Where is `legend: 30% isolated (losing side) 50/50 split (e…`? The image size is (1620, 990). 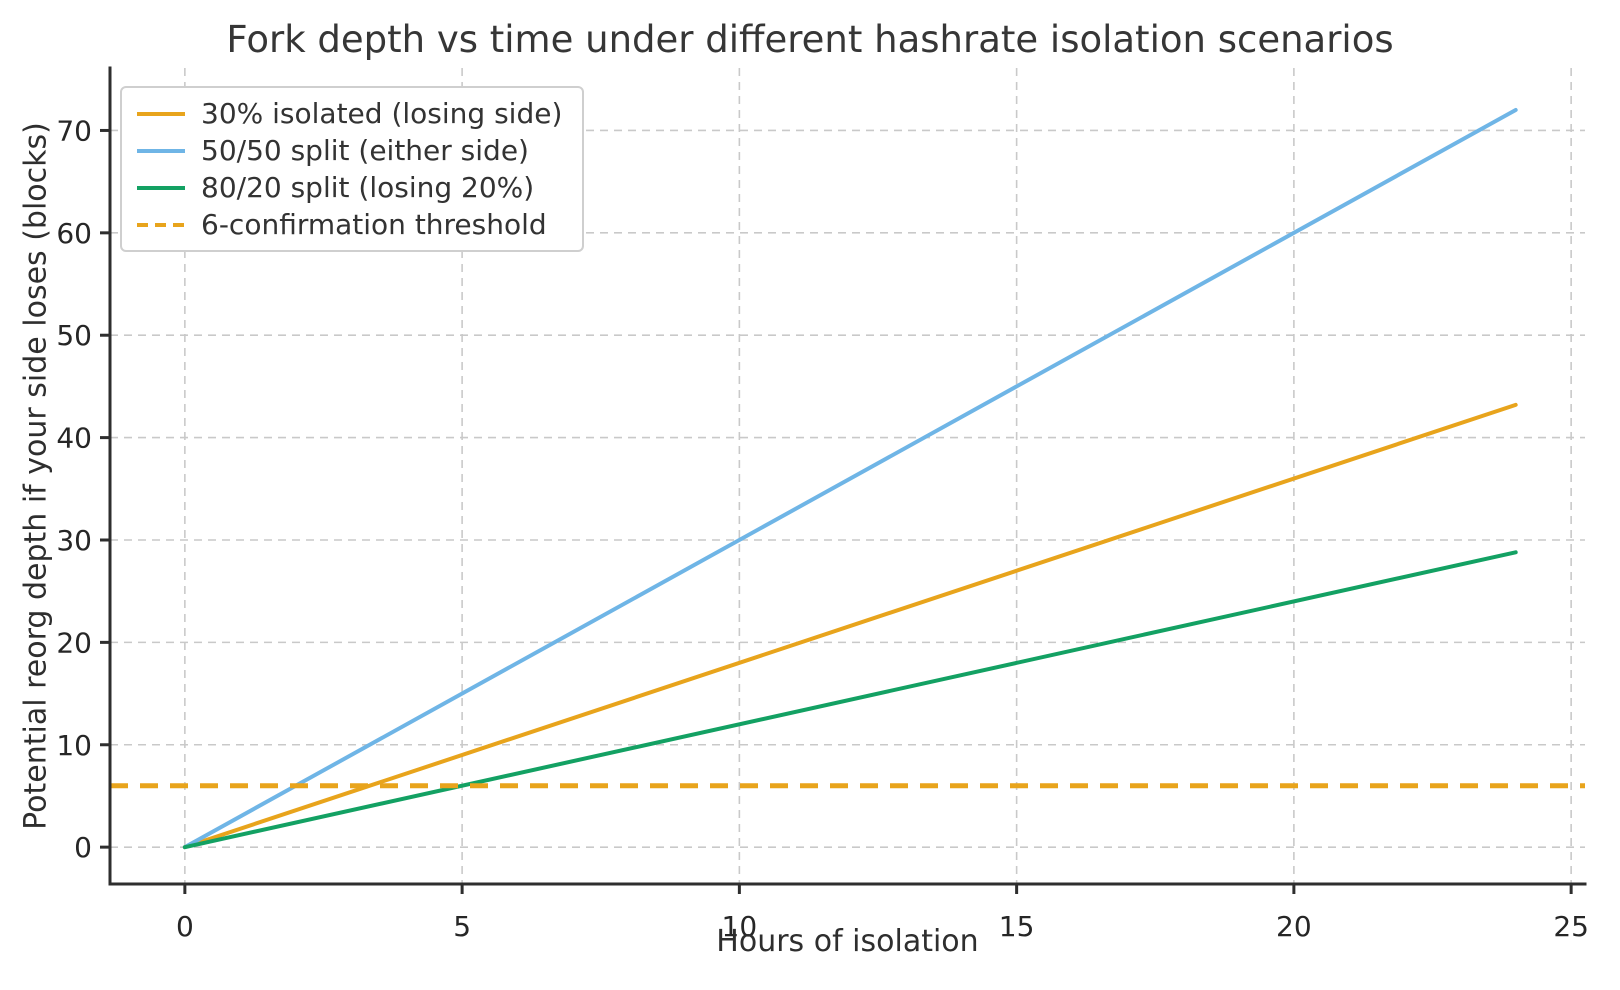
legend: 30% isolated (losing side) 50/50 split (e… is located at coordinates (352, 169).